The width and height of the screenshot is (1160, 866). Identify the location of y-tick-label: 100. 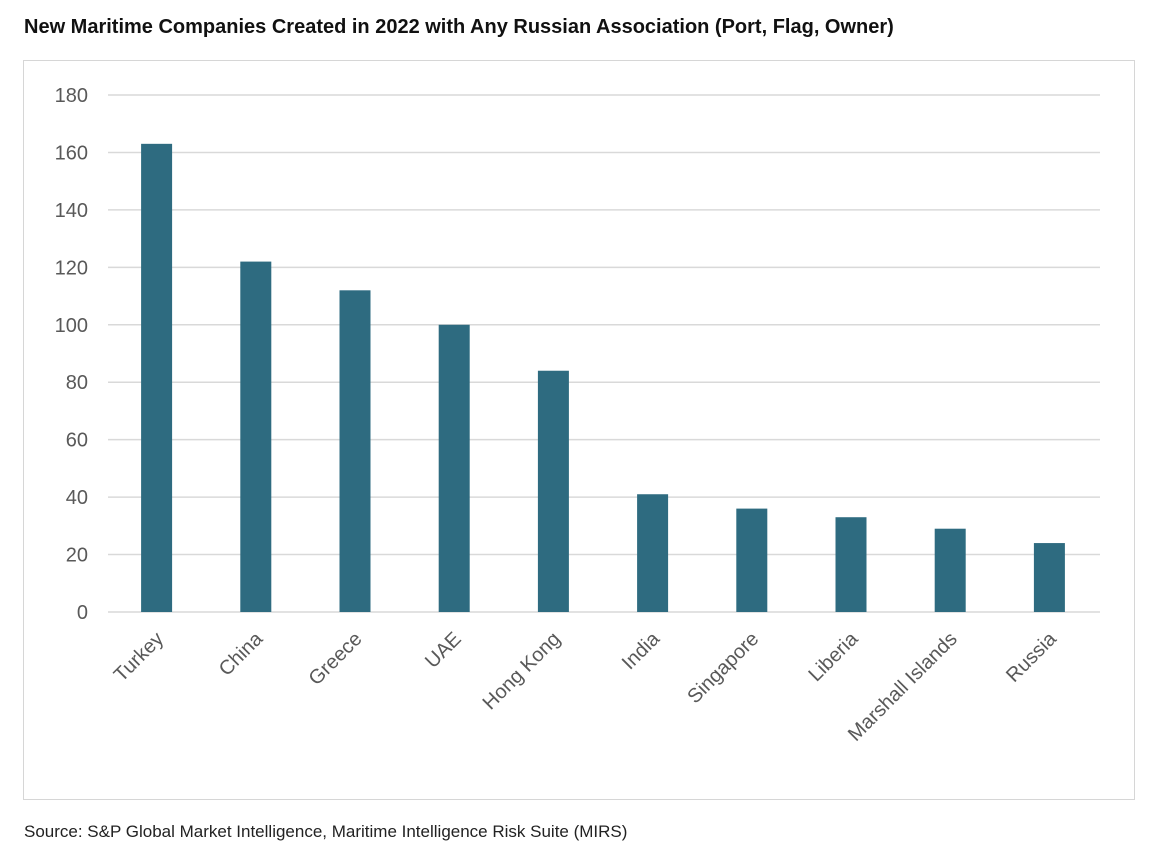
(71, 326).